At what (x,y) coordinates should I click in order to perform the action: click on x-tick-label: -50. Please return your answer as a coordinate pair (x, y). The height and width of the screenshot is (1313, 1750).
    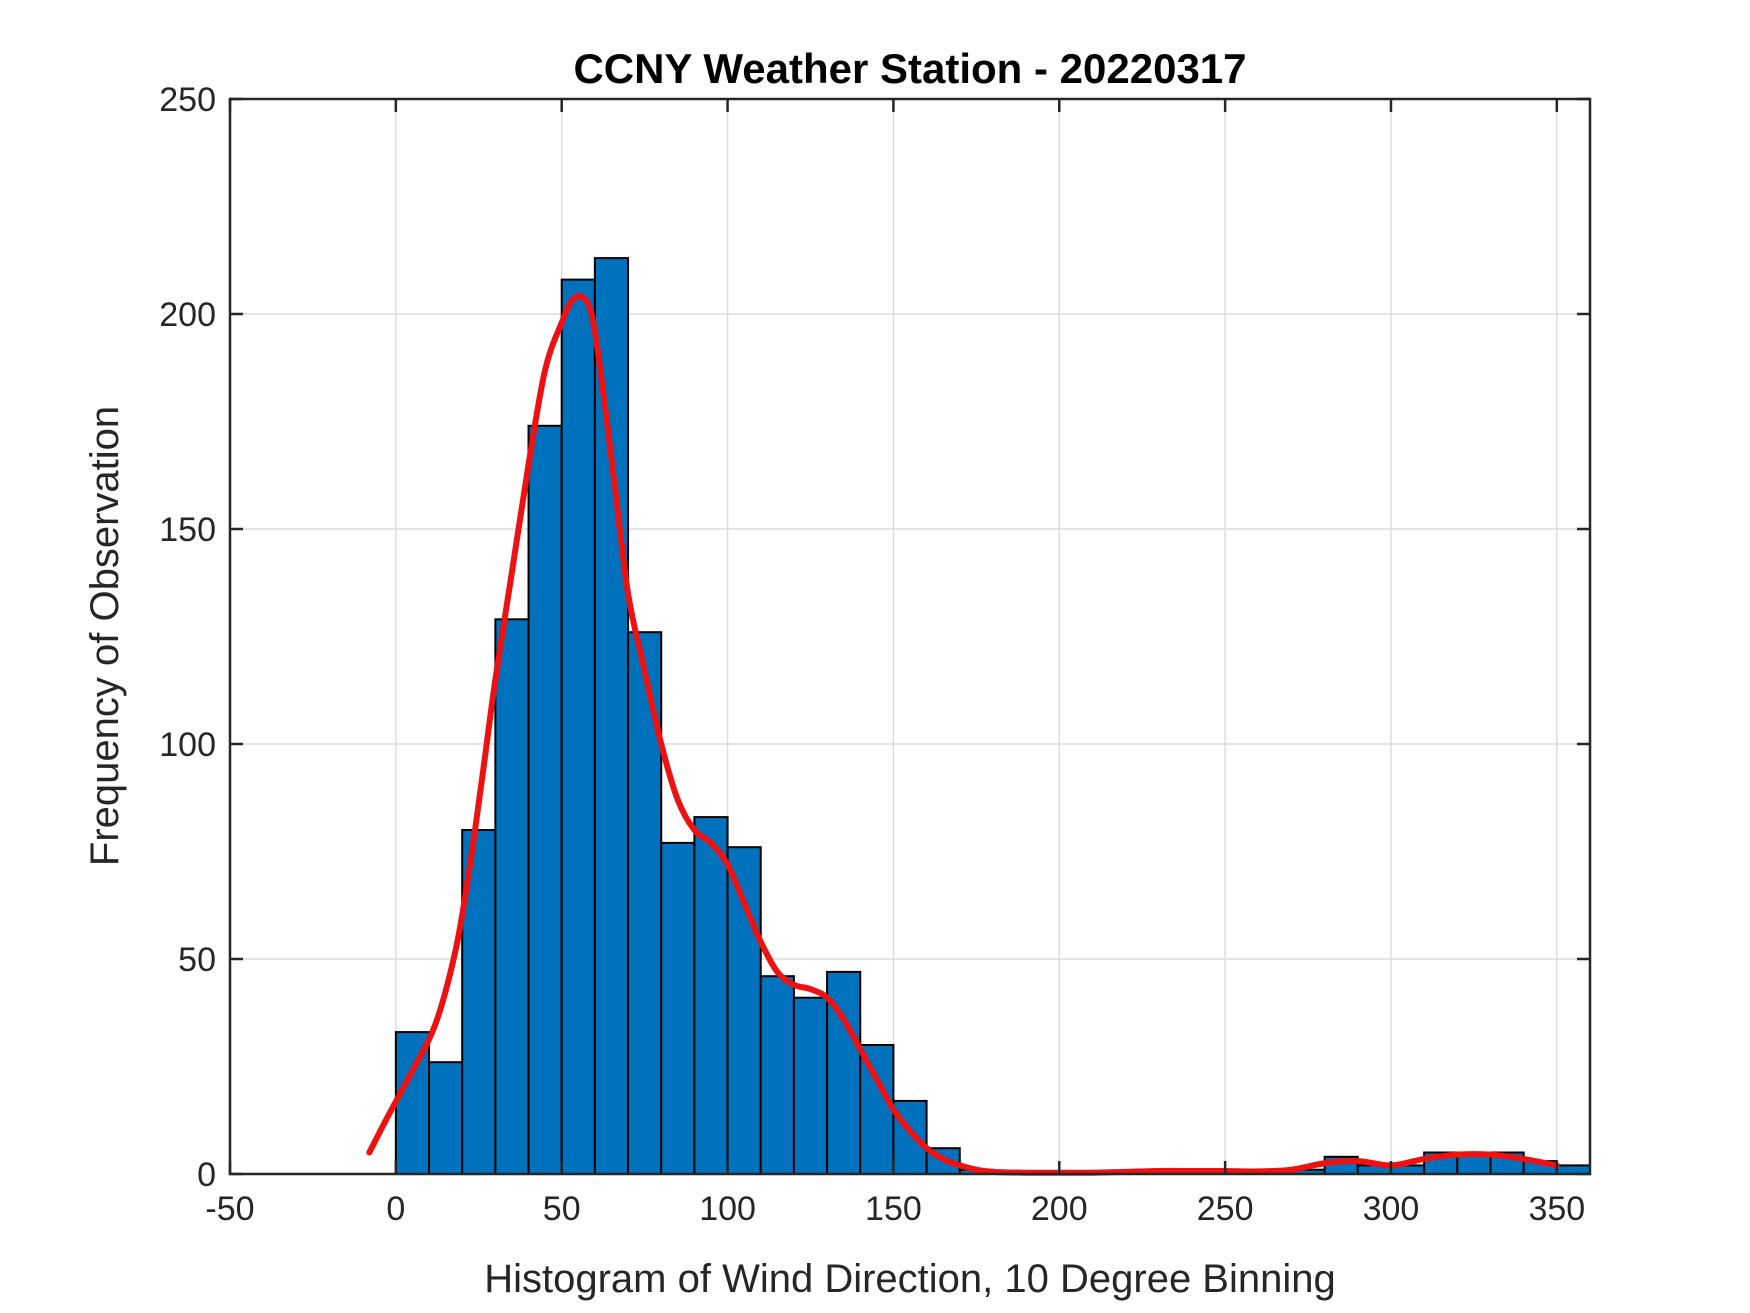
    Looking at the image, I should click on (229, 1209).